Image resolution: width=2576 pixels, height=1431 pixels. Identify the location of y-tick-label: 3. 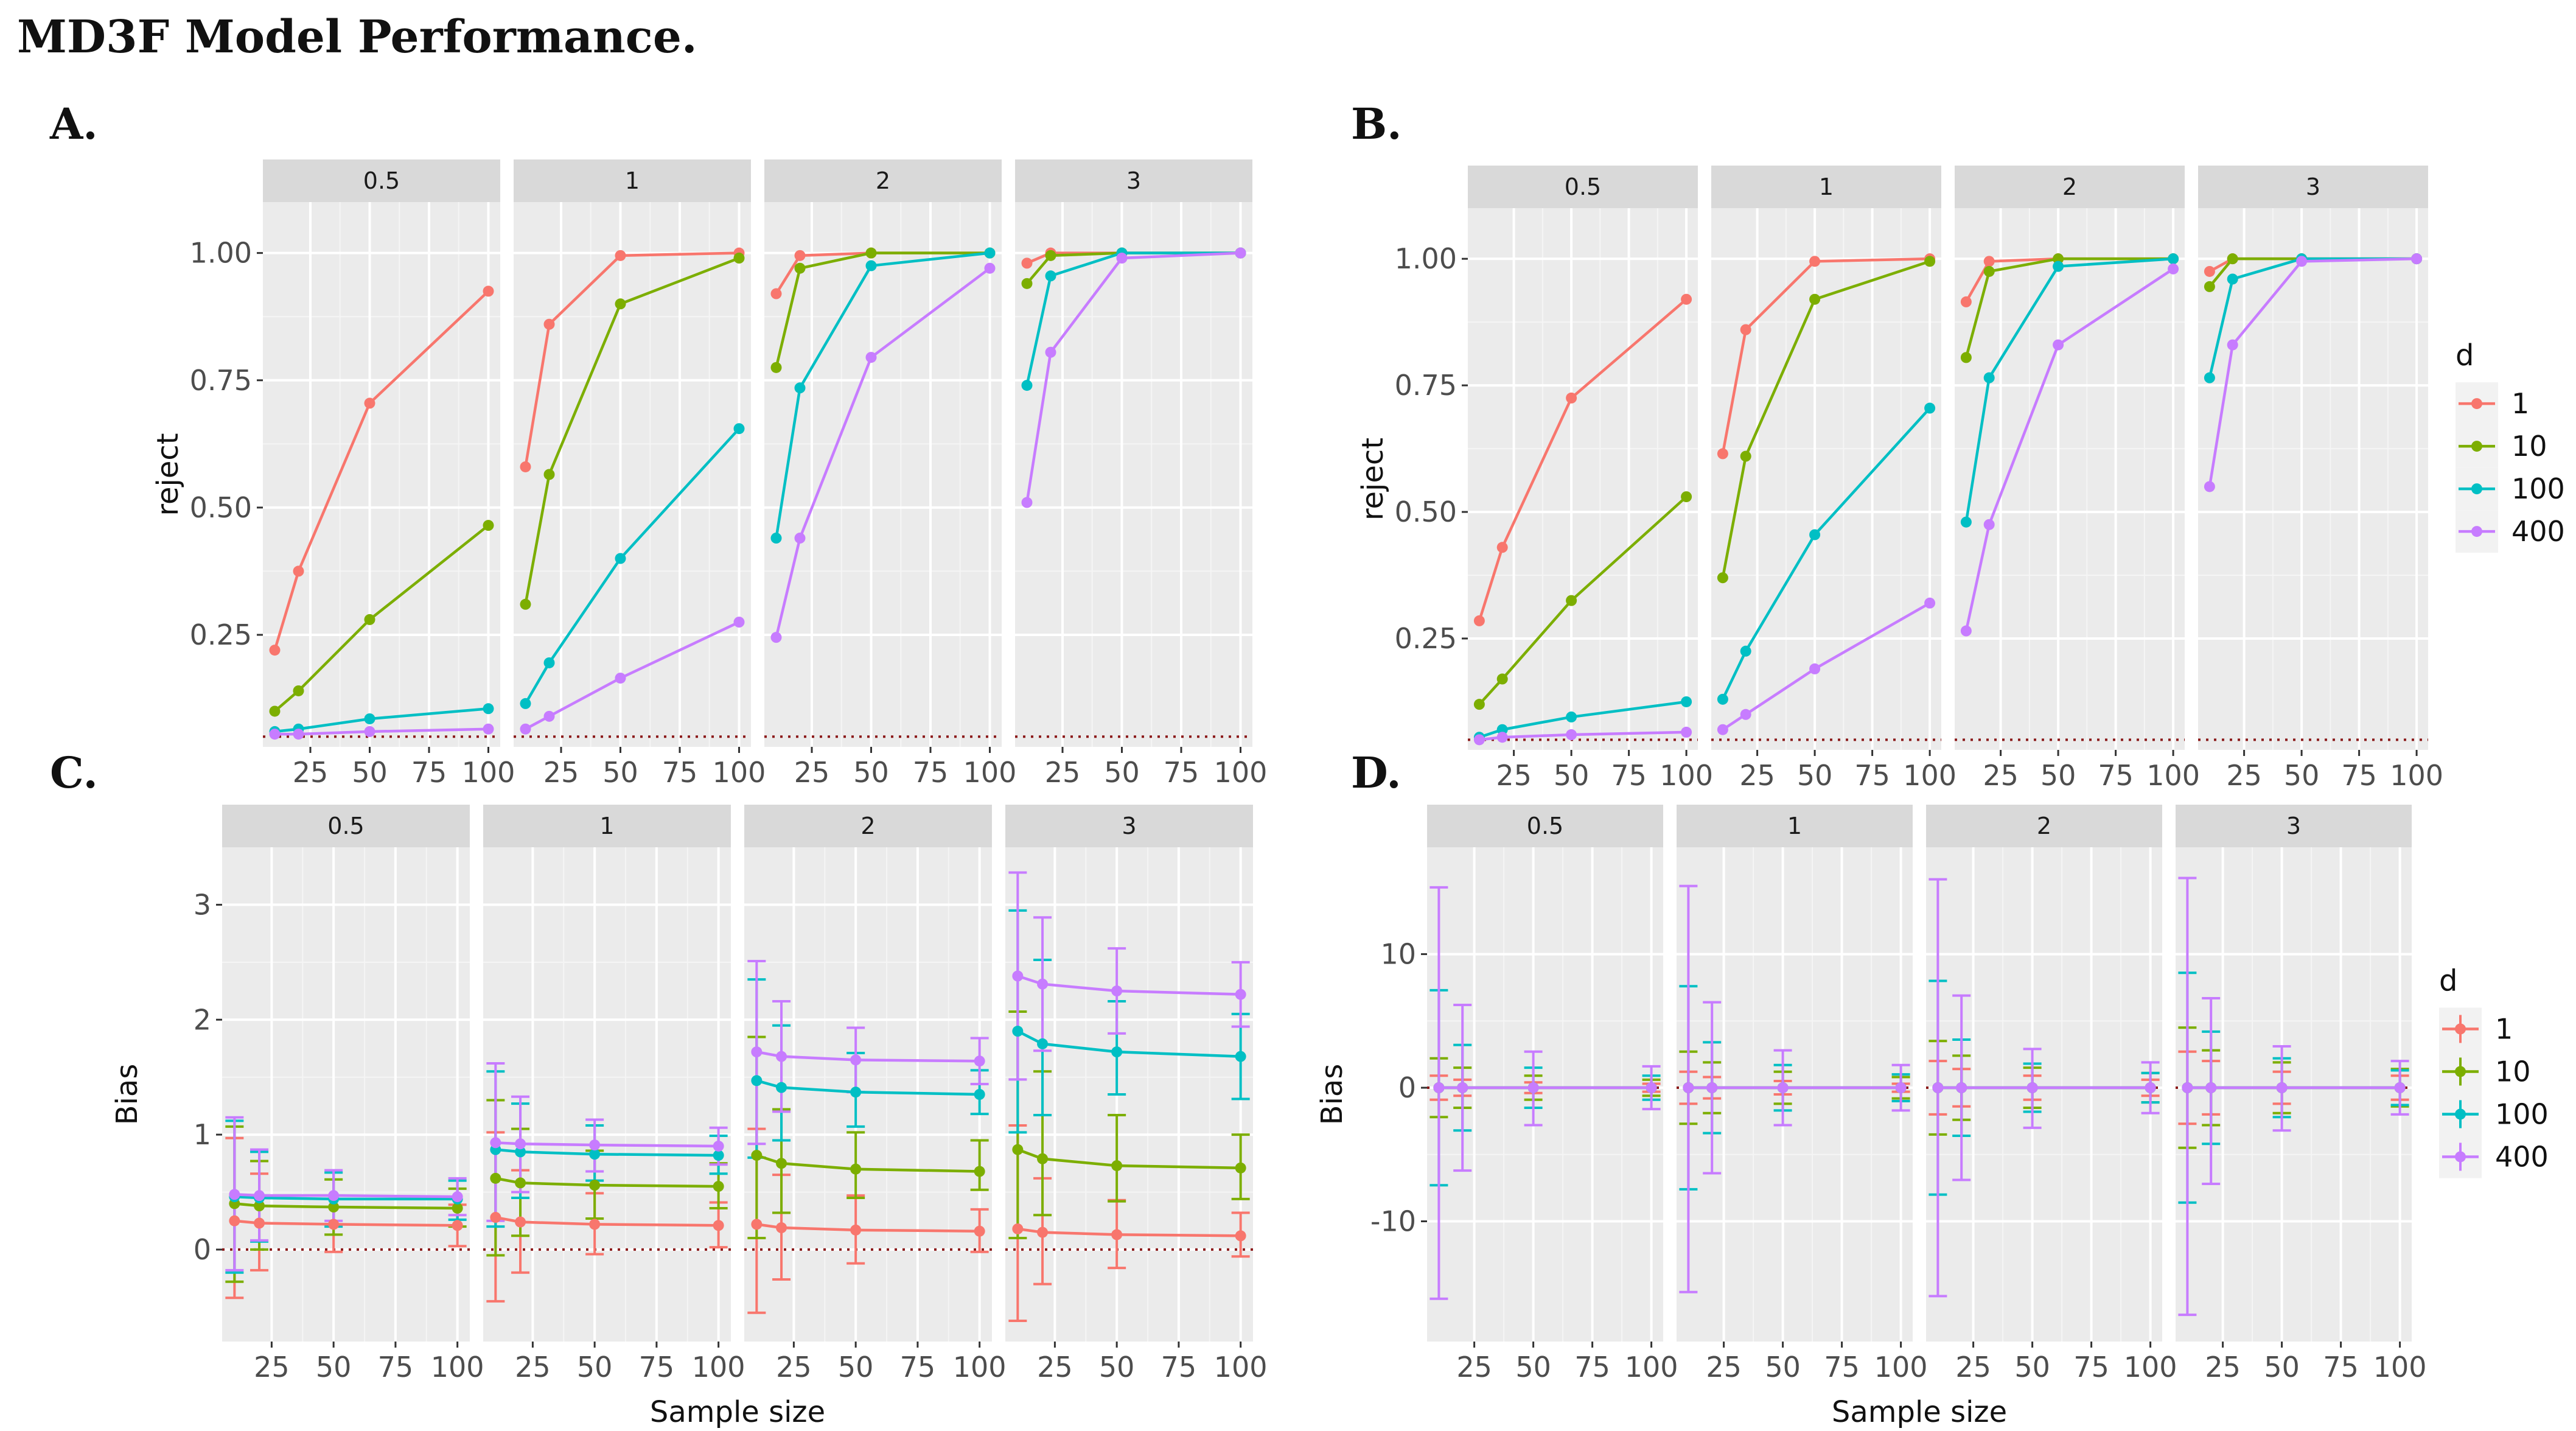
(202, 904).